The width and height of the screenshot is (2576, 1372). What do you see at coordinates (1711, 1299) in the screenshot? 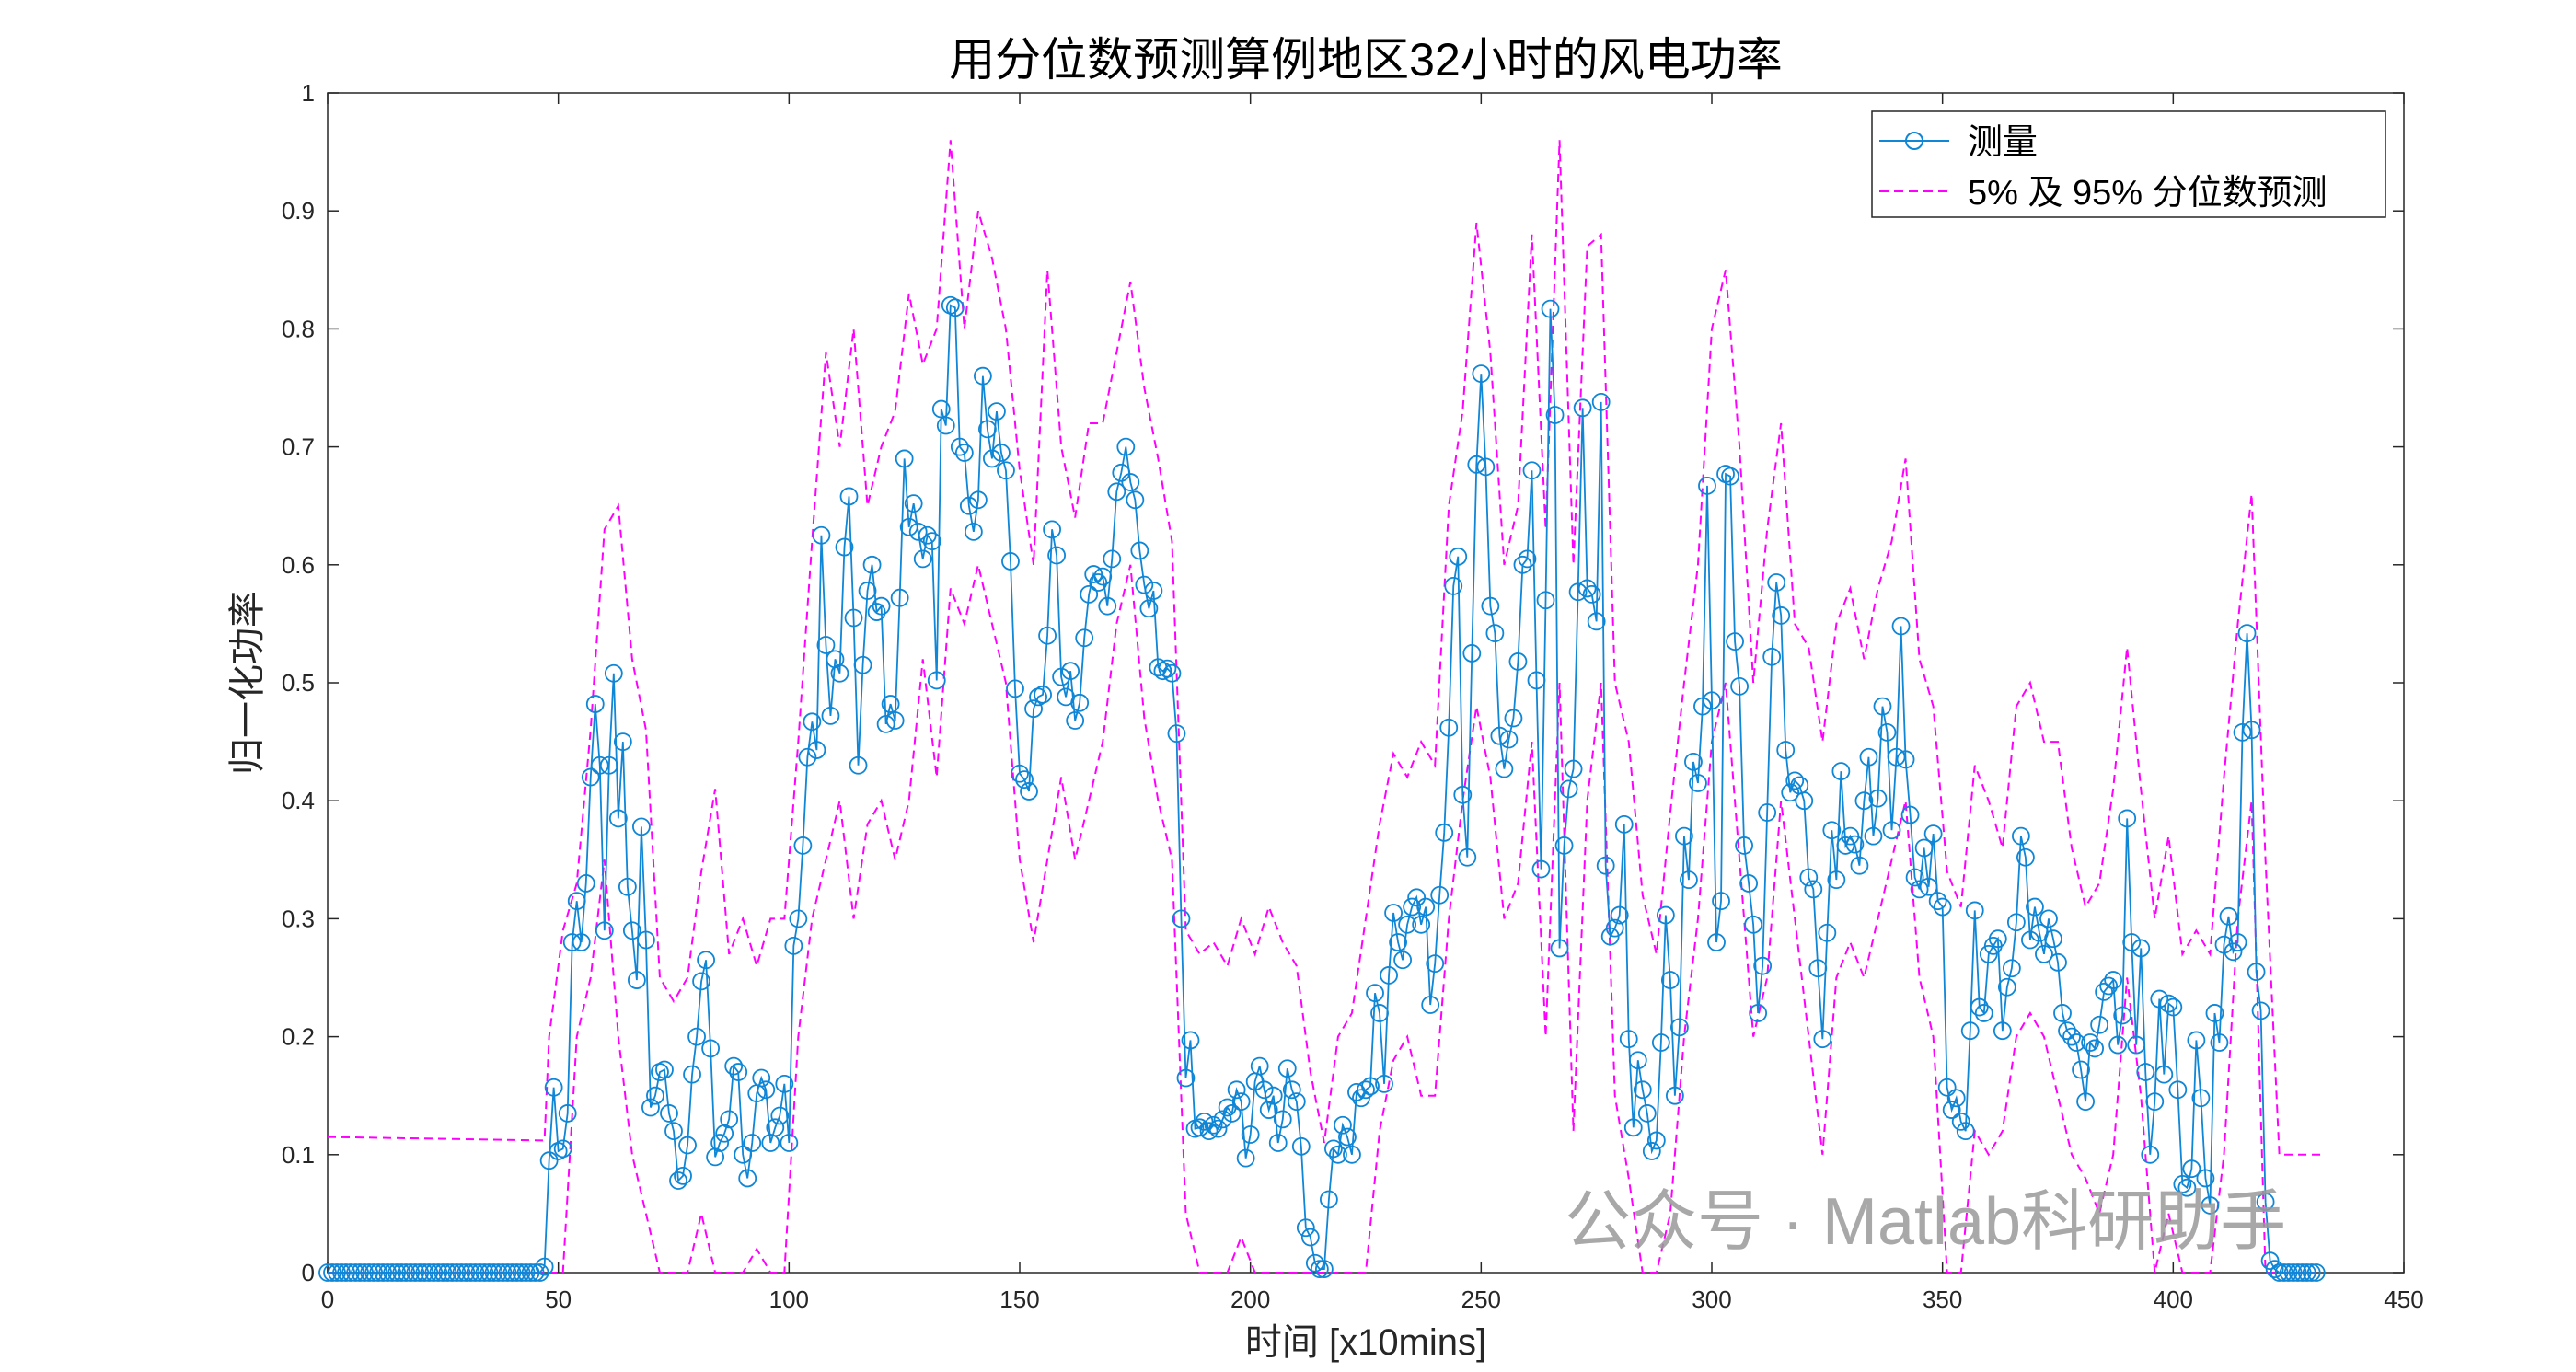
I see `x-tick-label: 300` at bounding box center [1711, 1299].